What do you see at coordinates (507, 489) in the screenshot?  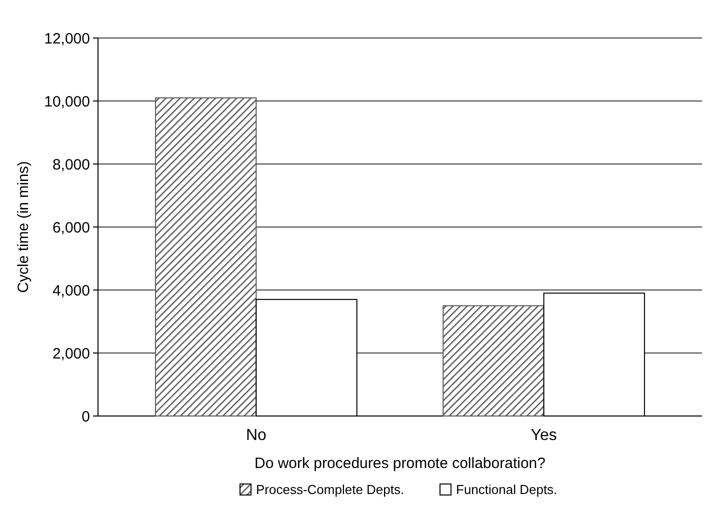 I see `legend-label: Functional Depts.` at bounding box center [507, 489].